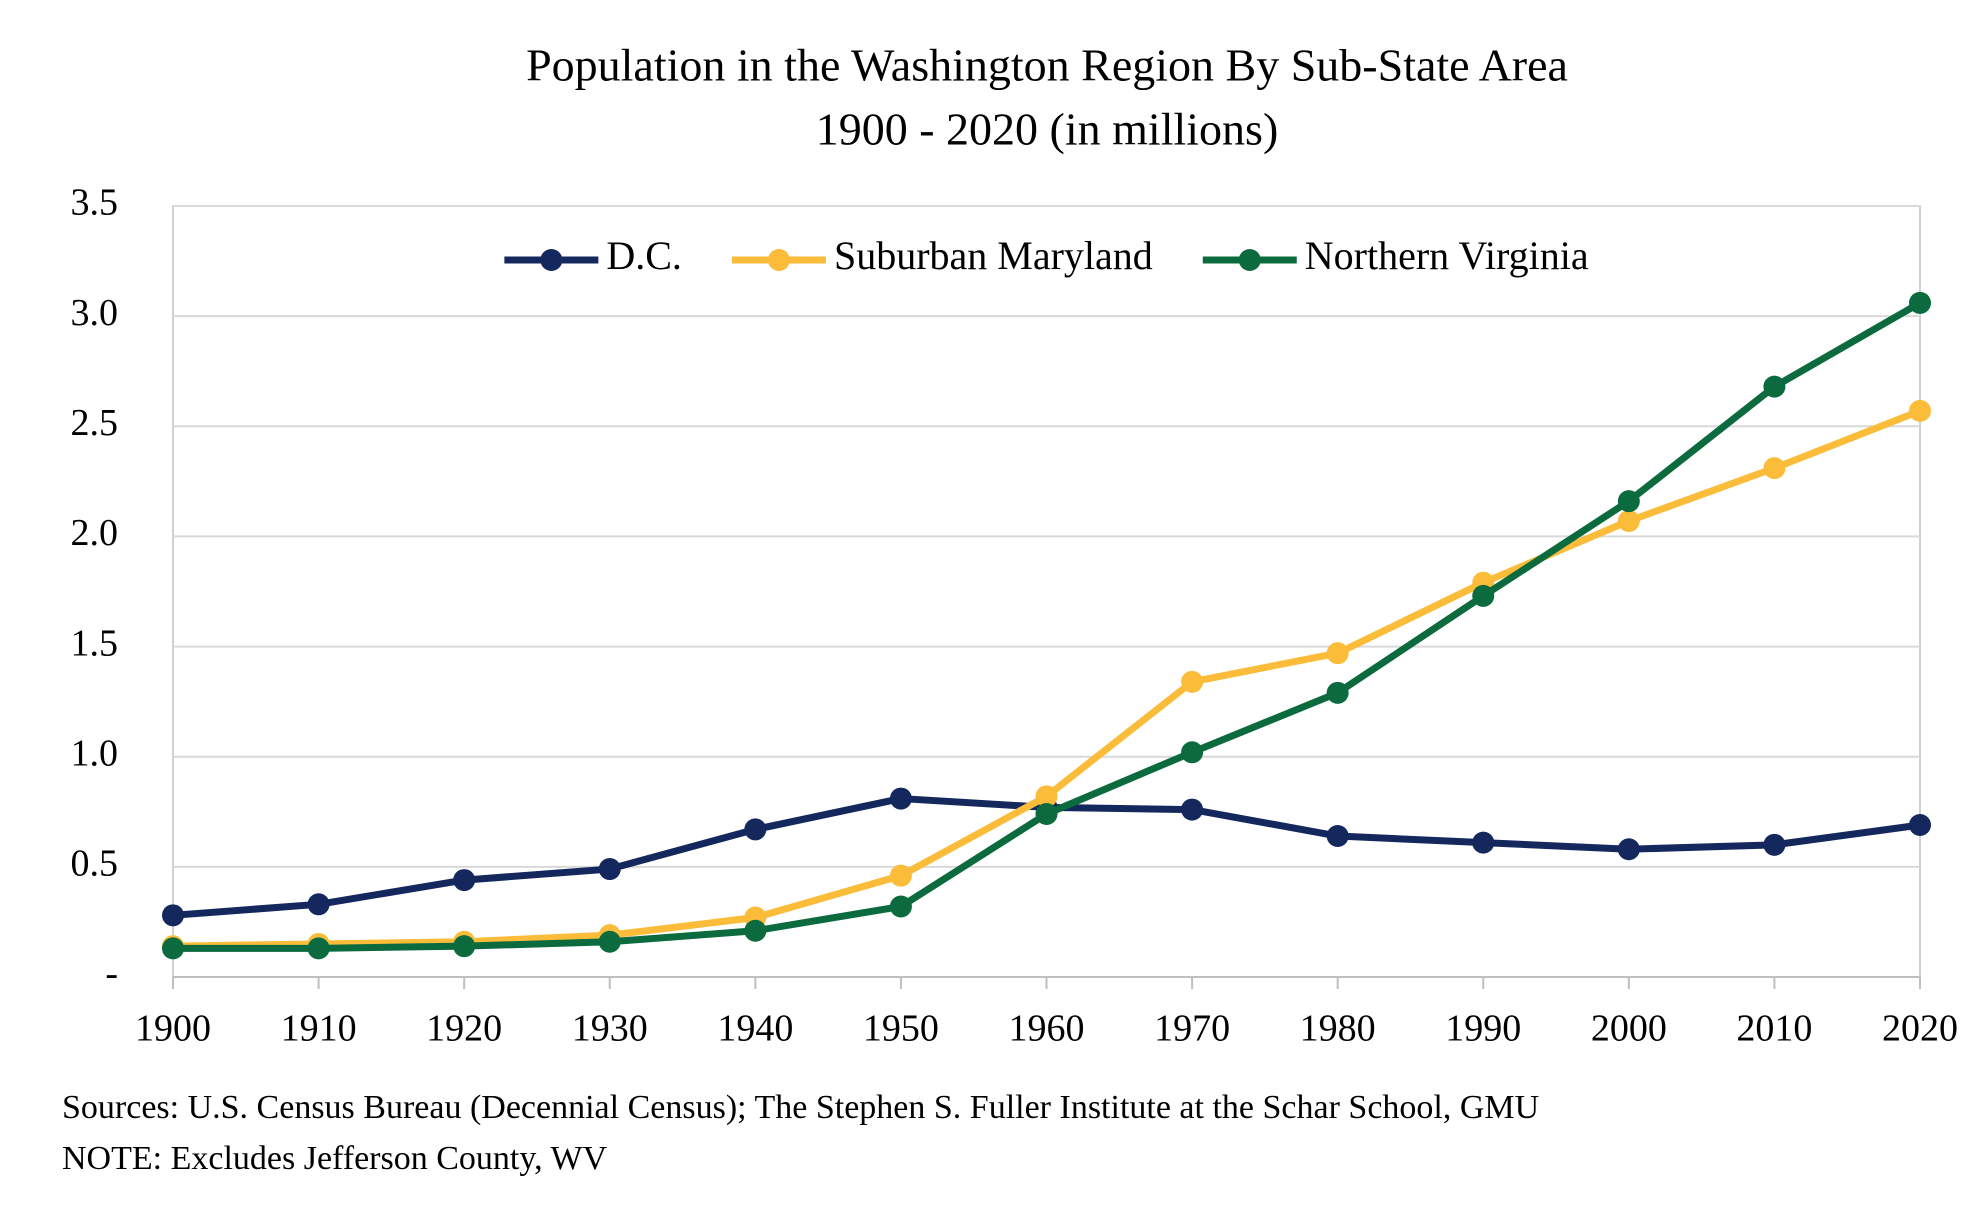  I want to click on legend-item: Northern Virginia, so click(1395, 255).